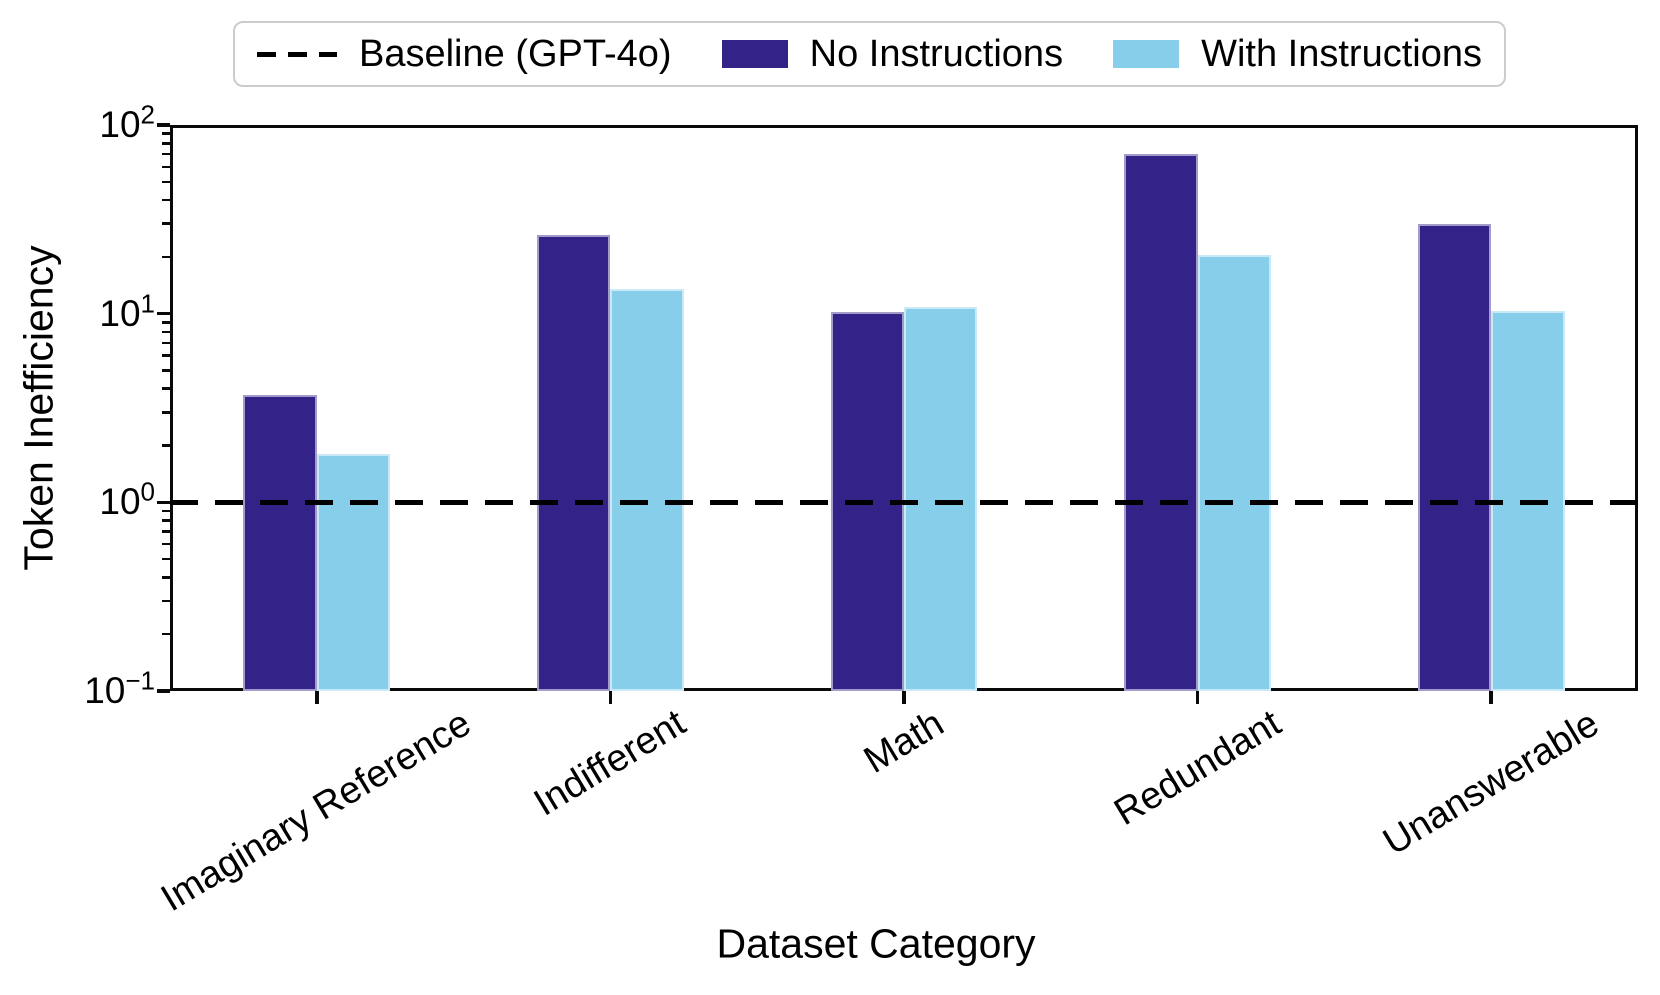 This screenshot has width=1660, height=995. What do you see at coordinates (904, 741) in the screenshot?
I see `x-tick-label-math: Math` at bounding box center [904, 741].